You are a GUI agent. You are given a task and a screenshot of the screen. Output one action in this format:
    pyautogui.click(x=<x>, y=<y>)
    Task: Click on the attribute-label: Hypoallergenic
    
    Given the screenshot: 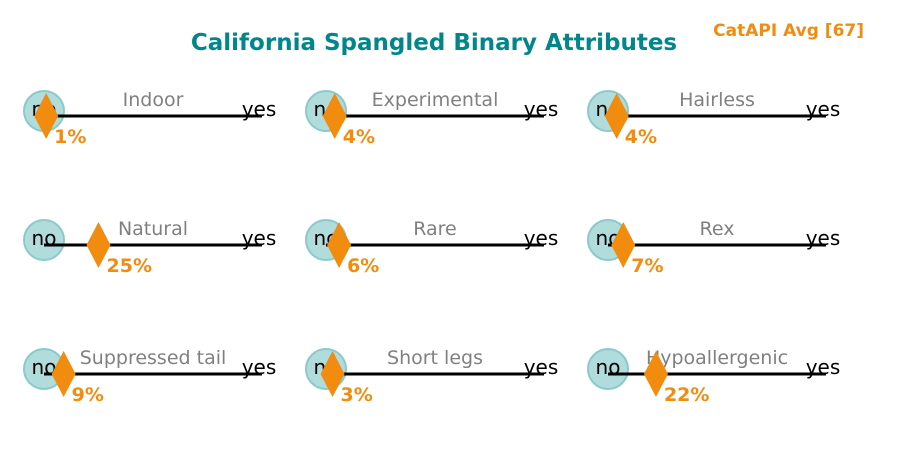 What is the action you would take?
    pyautogui.click(x=717, y=358)
    